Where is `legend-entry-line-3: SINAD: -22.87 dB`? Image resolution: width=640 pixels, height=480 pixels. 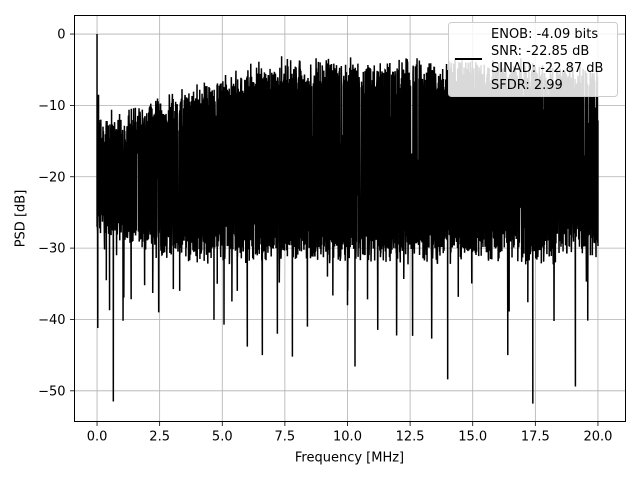 legend-entry-line-3: SINAD: -22.87 dB is located at coordinates (547, 68).